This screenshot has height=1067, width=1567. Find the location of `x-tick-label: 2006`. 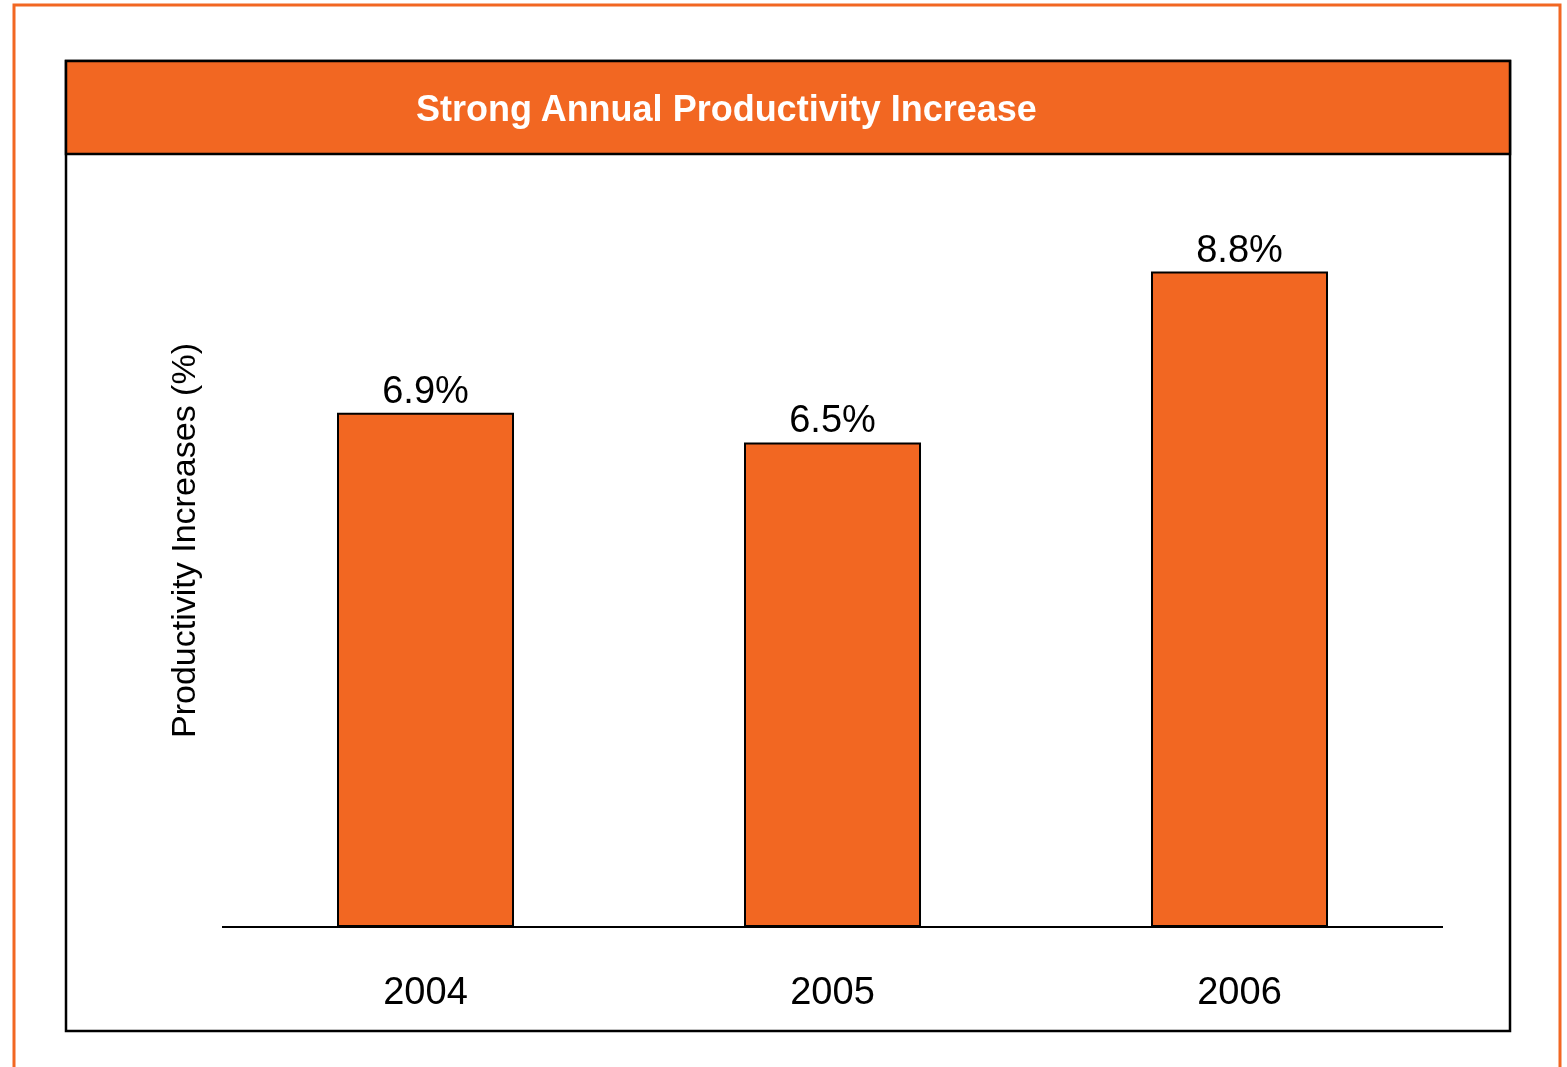

x-tick-label: 2006 is located at coordinates (1239, 990).